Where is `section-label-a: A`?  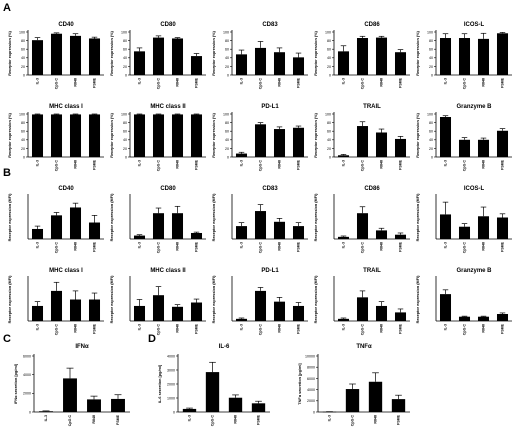 section-label-a: A is located at coordinates (7, 8).